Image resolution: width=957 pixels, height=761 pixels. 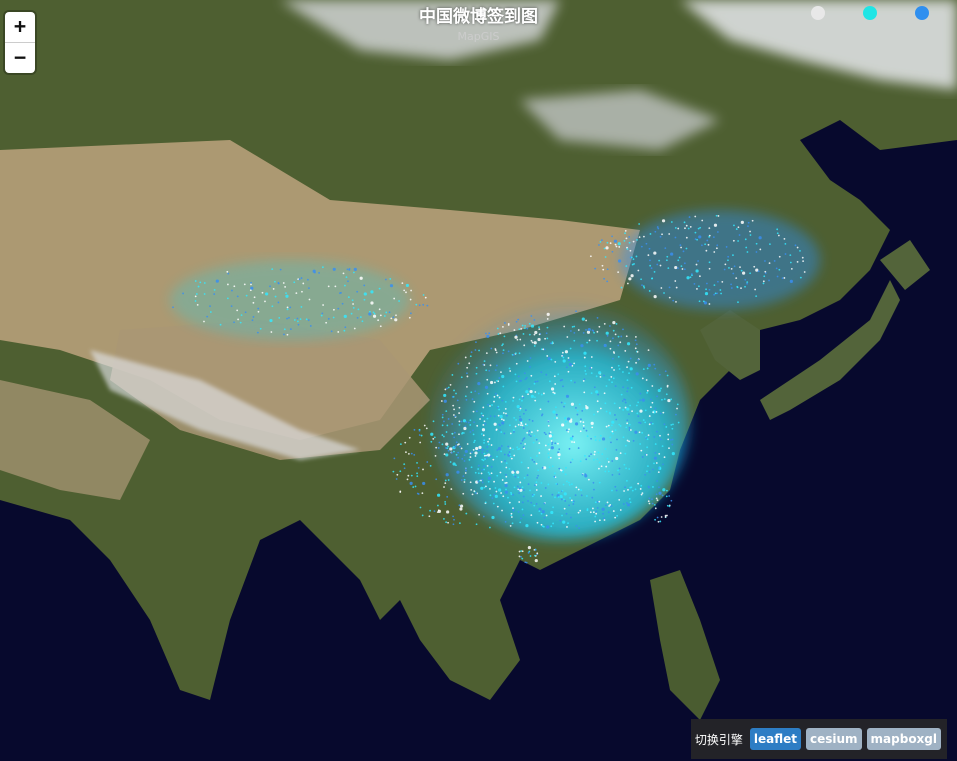 What do you see at coordinates (903, 739) in the screenshot?
I see `mapboxgl-button: mapboxgl` at bounding box center [903, 739].